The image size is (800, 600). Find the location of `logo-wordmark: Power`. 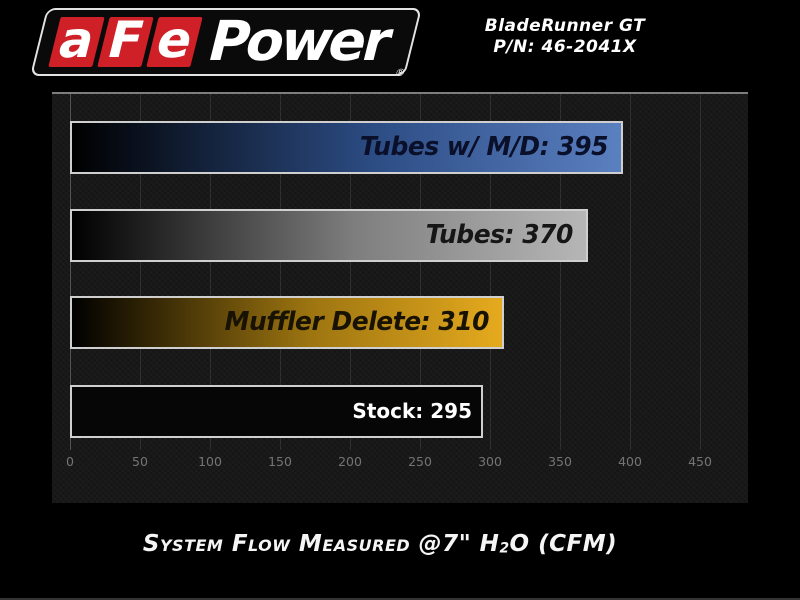

logo-wordmark: Power is located at coordinates (299, 40).